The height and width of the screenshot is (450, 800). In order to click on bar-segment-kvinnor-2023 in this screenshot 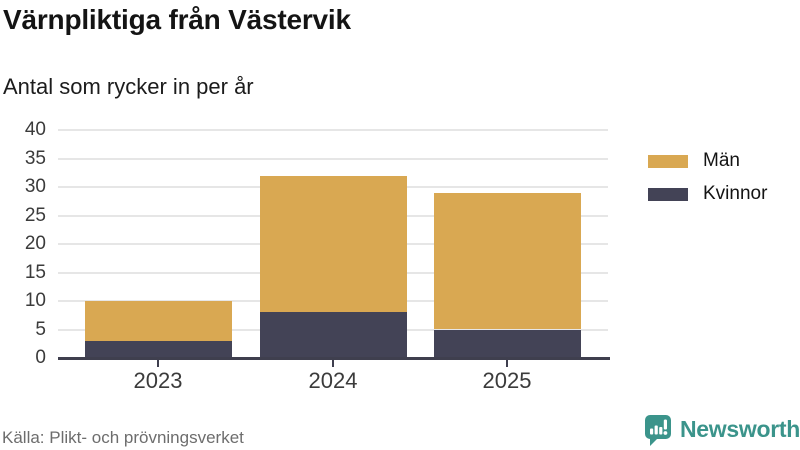, I will do `click(158, 349)`.